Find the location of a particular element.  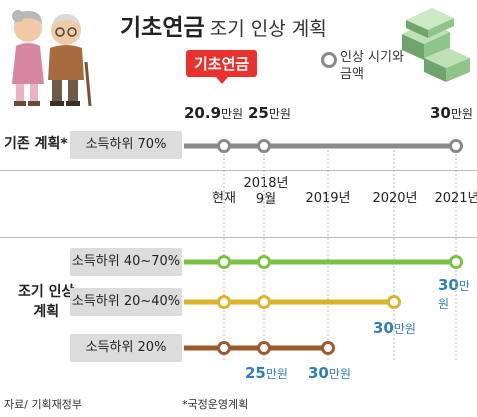

x-tick-2: 2018년 9월 is located at coordinates (266, 192).